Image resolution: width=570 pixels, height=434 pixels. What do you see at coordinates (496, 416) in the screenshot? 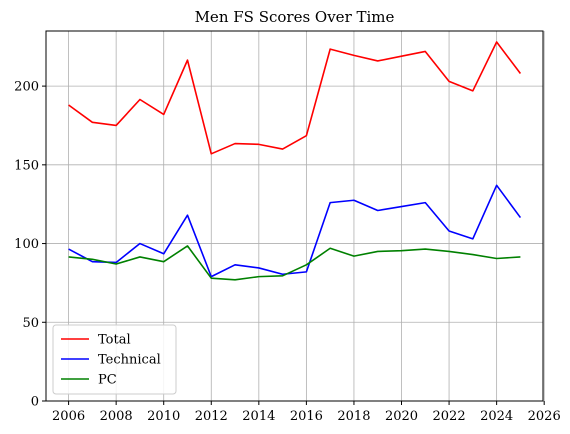
I see `x-tick-label: 2024` at bounding box center [496, 416].